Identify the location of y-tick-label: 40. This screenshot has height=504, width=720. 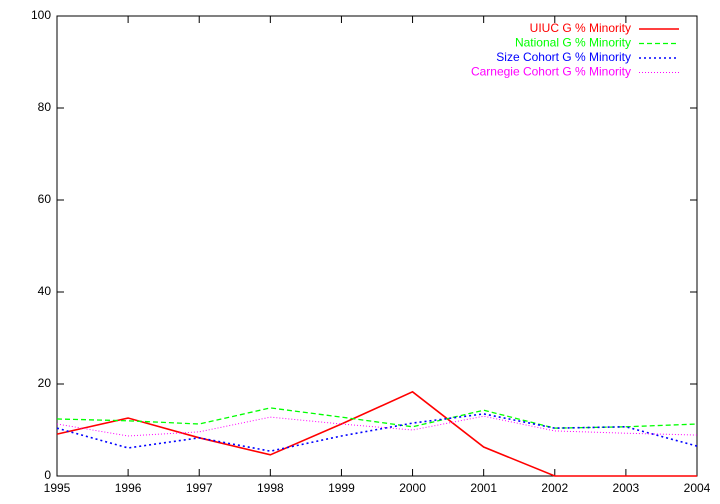
(45, 291).